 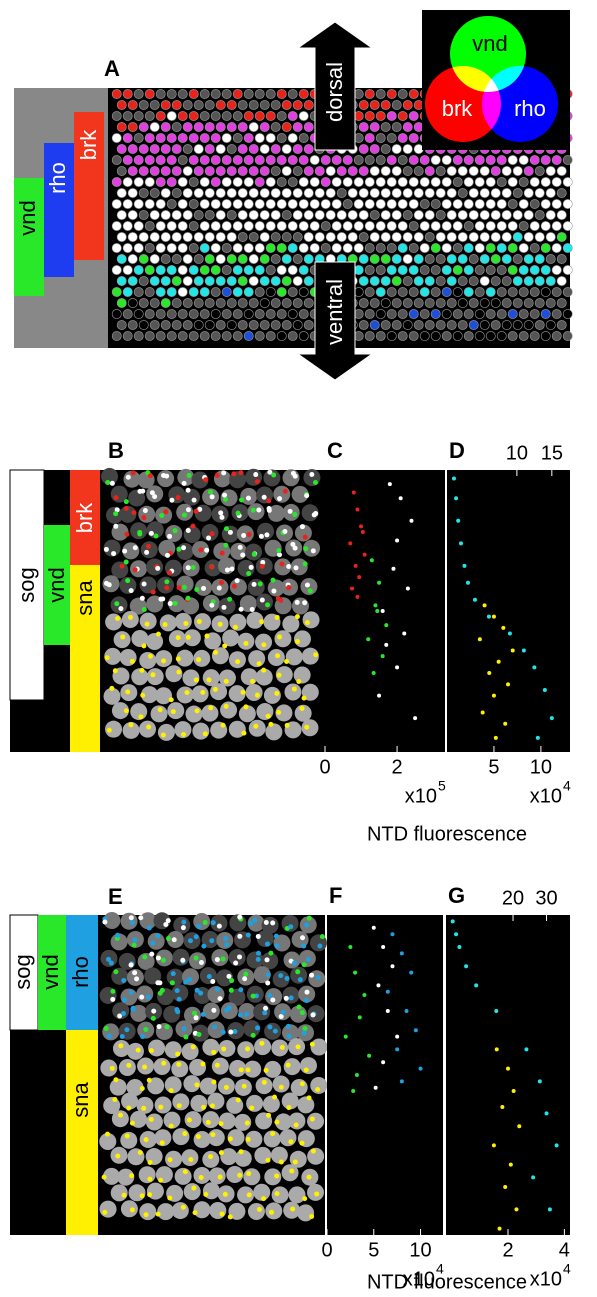 I want to click on bar, so click(x=82, y=1132).